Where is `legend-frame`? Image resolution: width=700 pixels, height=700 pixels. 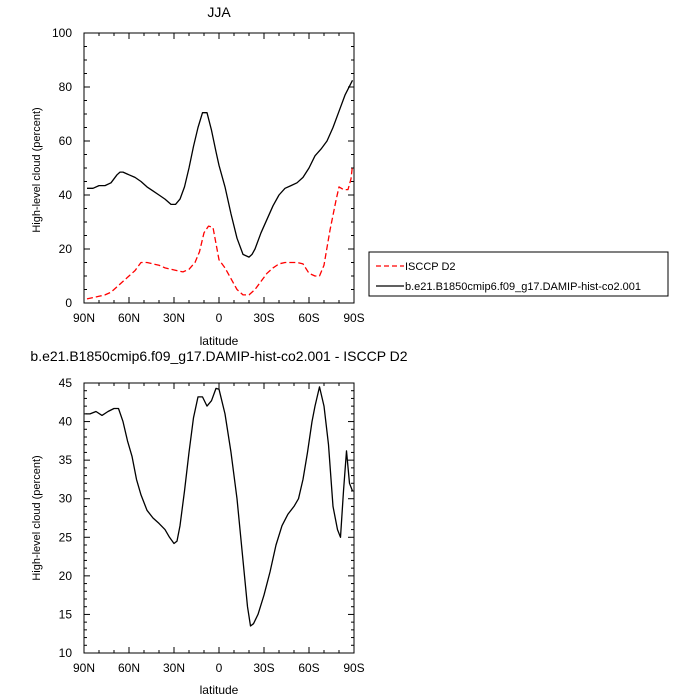
legend-frame is located at coordinates (518, 274).